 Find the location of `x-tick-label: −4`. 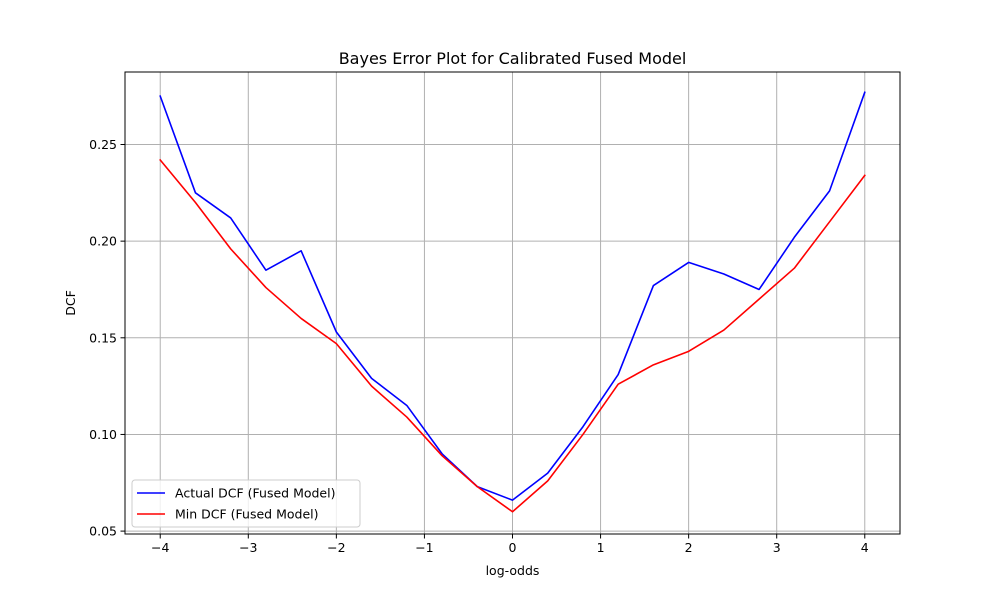

x-tick-label: −4 is located at coordinates (160, 547).